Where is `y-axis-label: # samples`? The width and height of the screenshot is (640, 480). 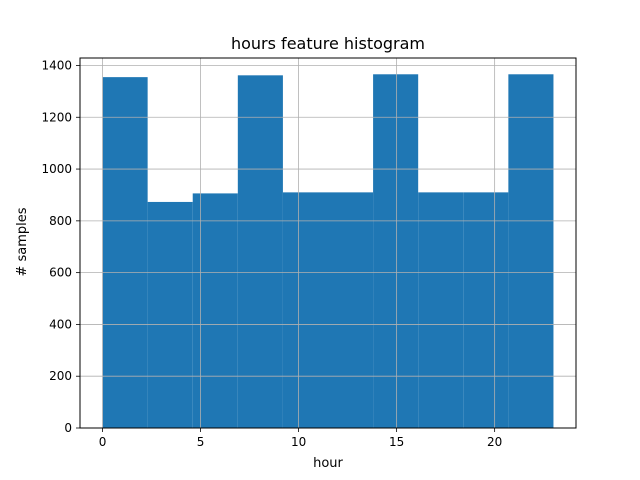 y-axis-label: # samples is located at coordinates (22, 241).